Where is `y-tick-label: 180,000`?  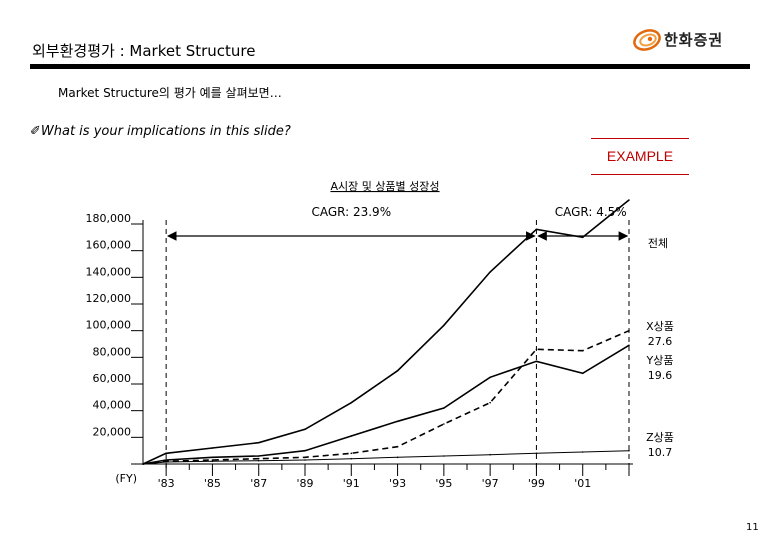
y-tick-label: 180,000 is located at coordinates (109, 218).